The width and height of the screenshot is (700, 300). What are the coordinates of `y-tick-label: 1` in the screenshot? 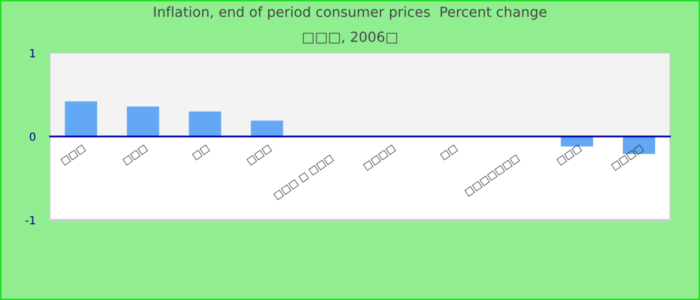 It's located at (33, 53).